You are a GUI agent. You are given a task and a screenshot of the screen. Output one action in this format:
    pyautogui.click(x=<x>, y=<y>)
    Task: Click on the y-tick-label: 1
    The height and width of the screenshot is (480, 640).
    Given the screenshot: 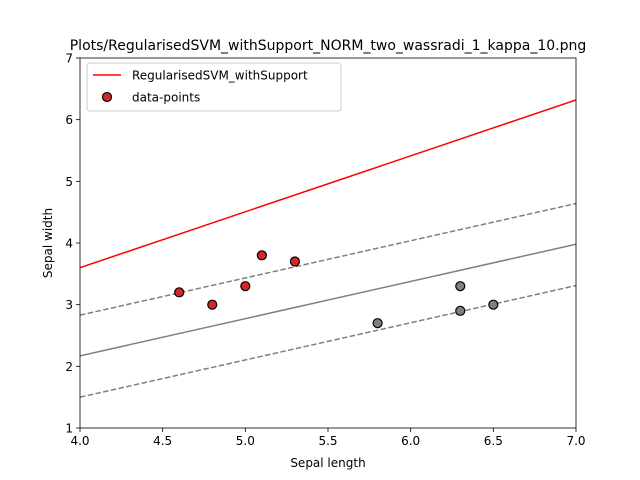 What is the action you would take?
    pyautogui.click(x=69, y=429)
    